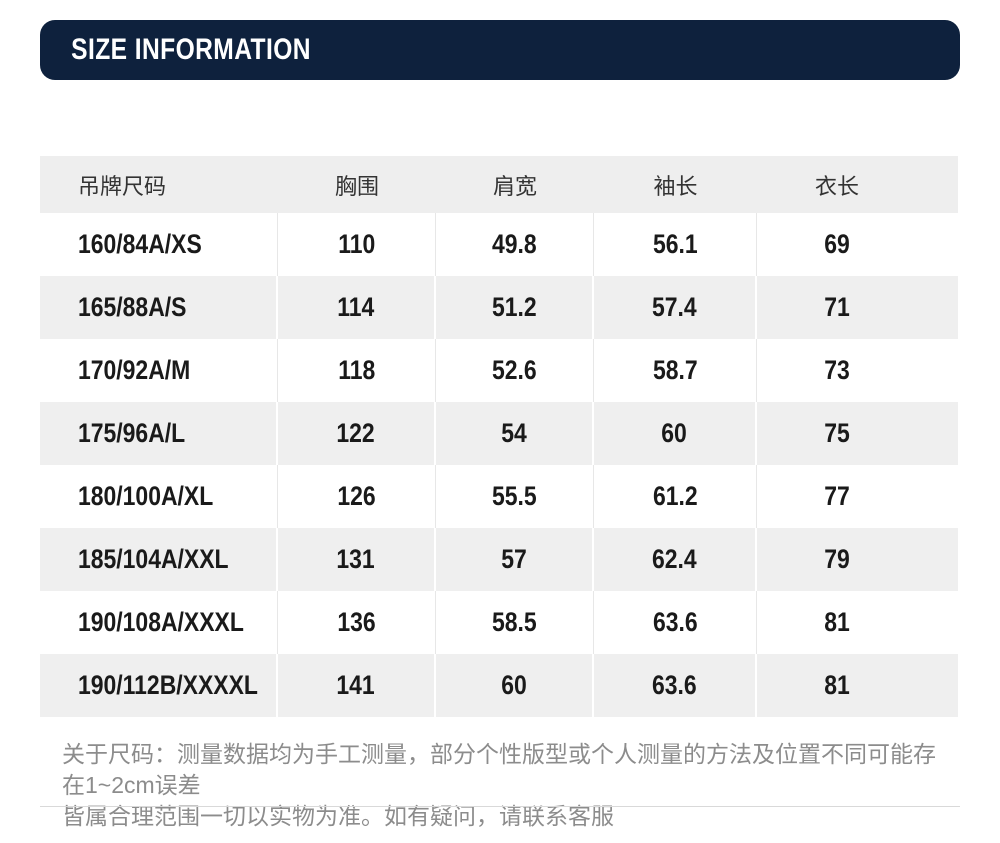 This screenshot has height=843, width=1000. I want to click on chest-cell: 136, so click(357, 622).